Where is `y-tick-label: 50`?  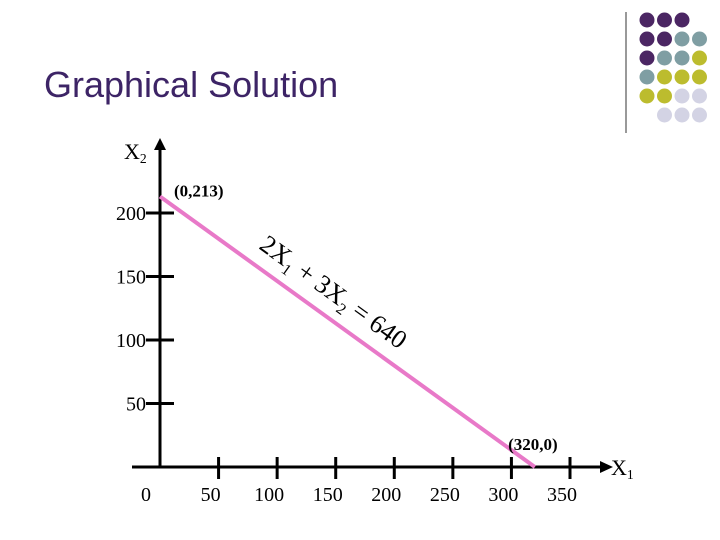
y-tick-label: 50 is located at coordinates (136, 405).